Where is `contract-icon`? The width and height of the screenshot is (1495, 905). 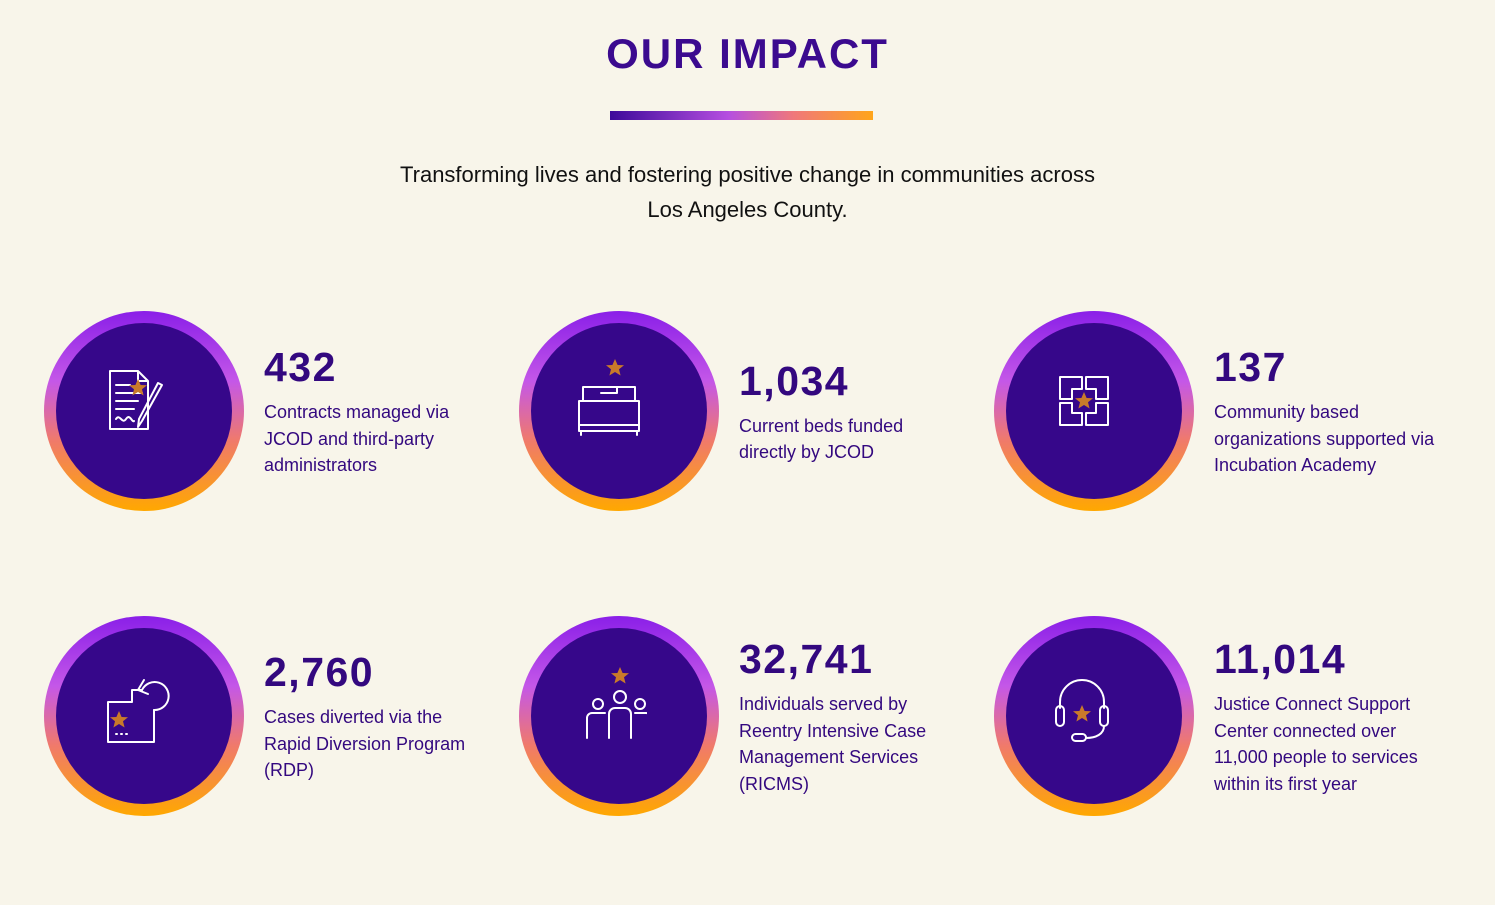 contract-icon is located at coordinates (136, 400).